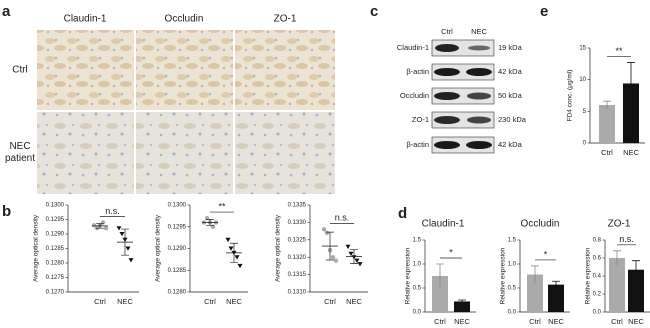  Describe the element at coordinates (540, 224) in the screenshot. I see `chart-title: Occludin` at that location.